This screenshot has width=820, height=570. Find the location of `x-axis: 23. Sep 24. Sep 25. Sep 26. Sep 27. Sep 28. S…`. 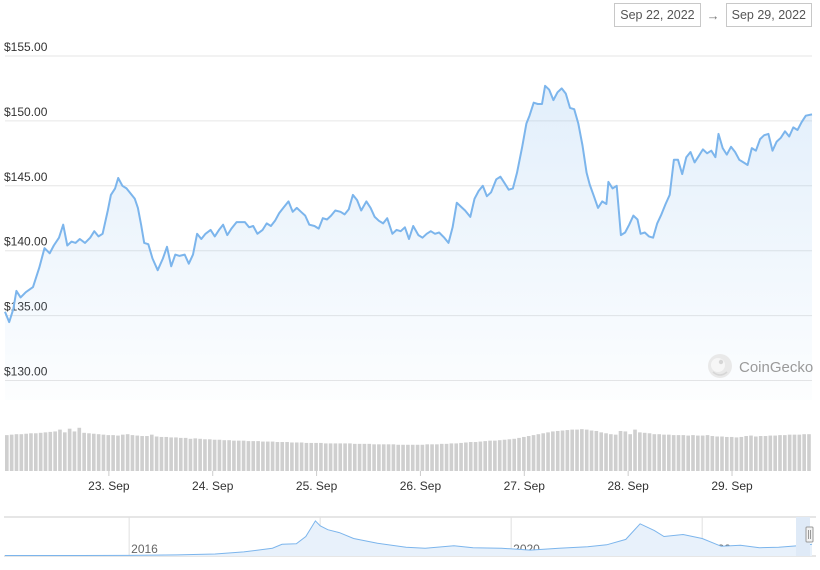

x-axis: 23. Sep 24. Sep 25. Sep 26. Sep 27. Sep 28. S… is located at coordinates (420, 482).